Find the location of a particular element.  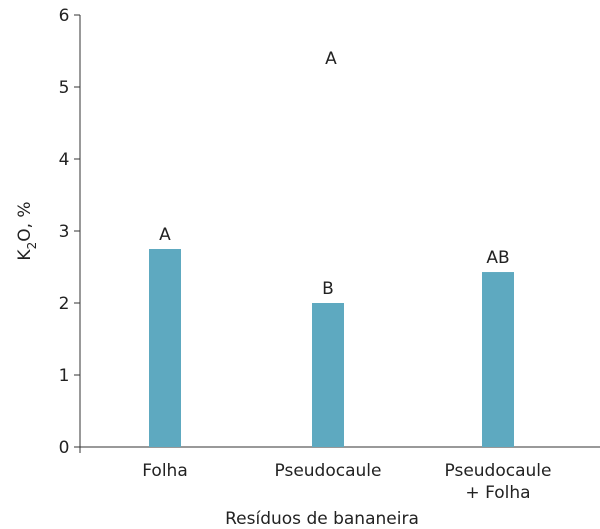

y-axis-title-rest: O, % is located at coordinates (25, 221).